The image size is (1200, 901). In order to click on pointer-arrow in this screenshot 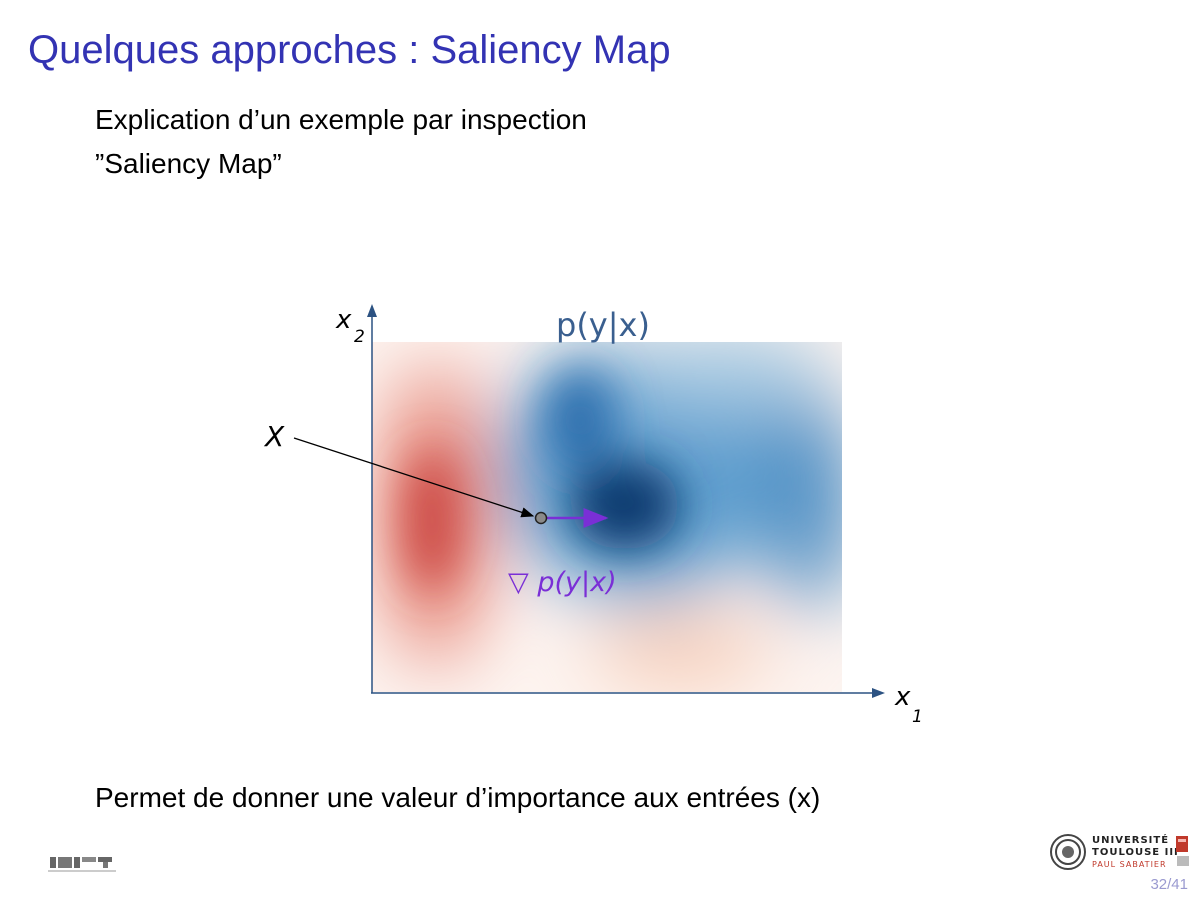, I will do `click(414, 477)`.